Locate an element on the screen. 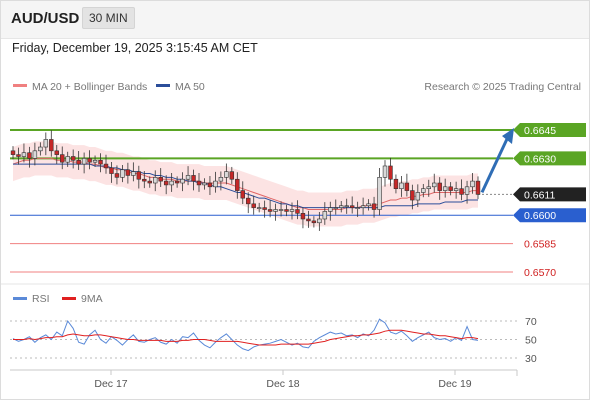  rsi-pane: 70 50 30 is located at coordinates (273, 340).